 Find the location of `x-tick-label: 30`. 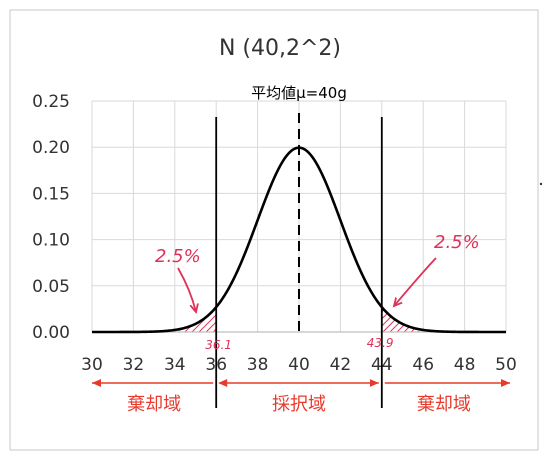

x-tick-label: 30 is located at coordinates (92, 365).